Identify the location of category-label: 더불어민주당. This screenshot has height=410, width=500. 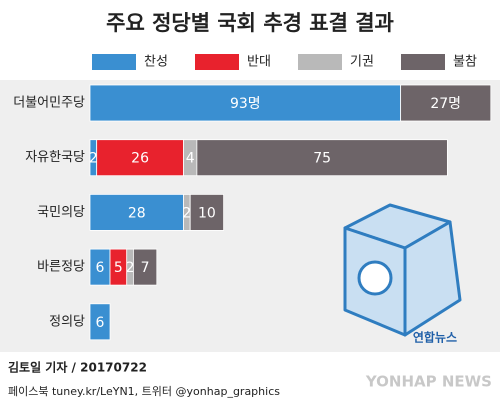
(49, 103).